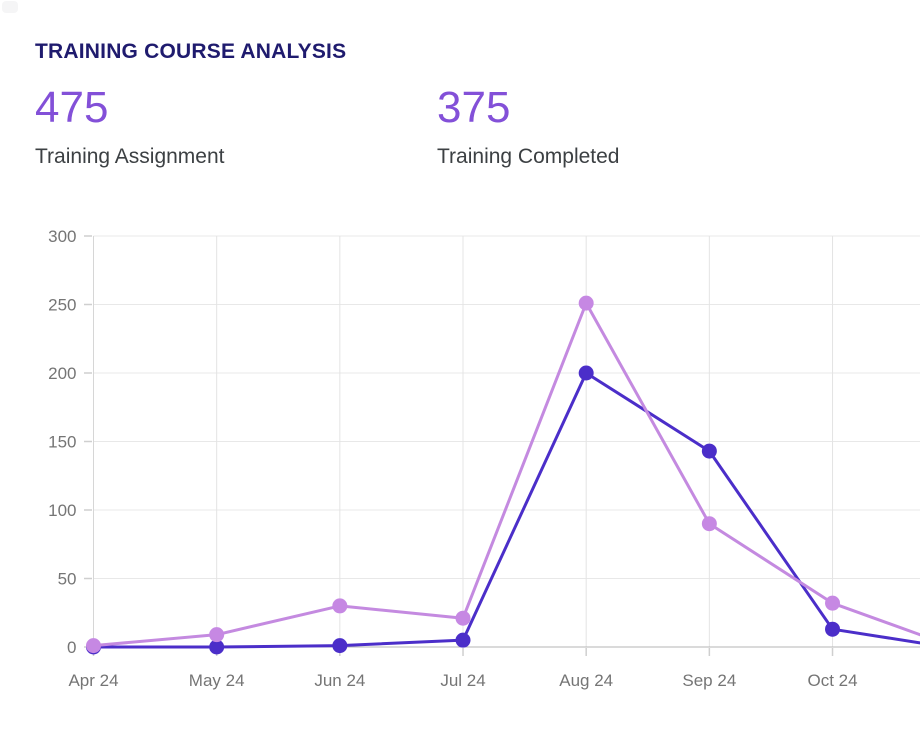  Describe the element at coordinates (339, 680) in the screenshot. I see `x-axis-label: Jun 24` at that location.